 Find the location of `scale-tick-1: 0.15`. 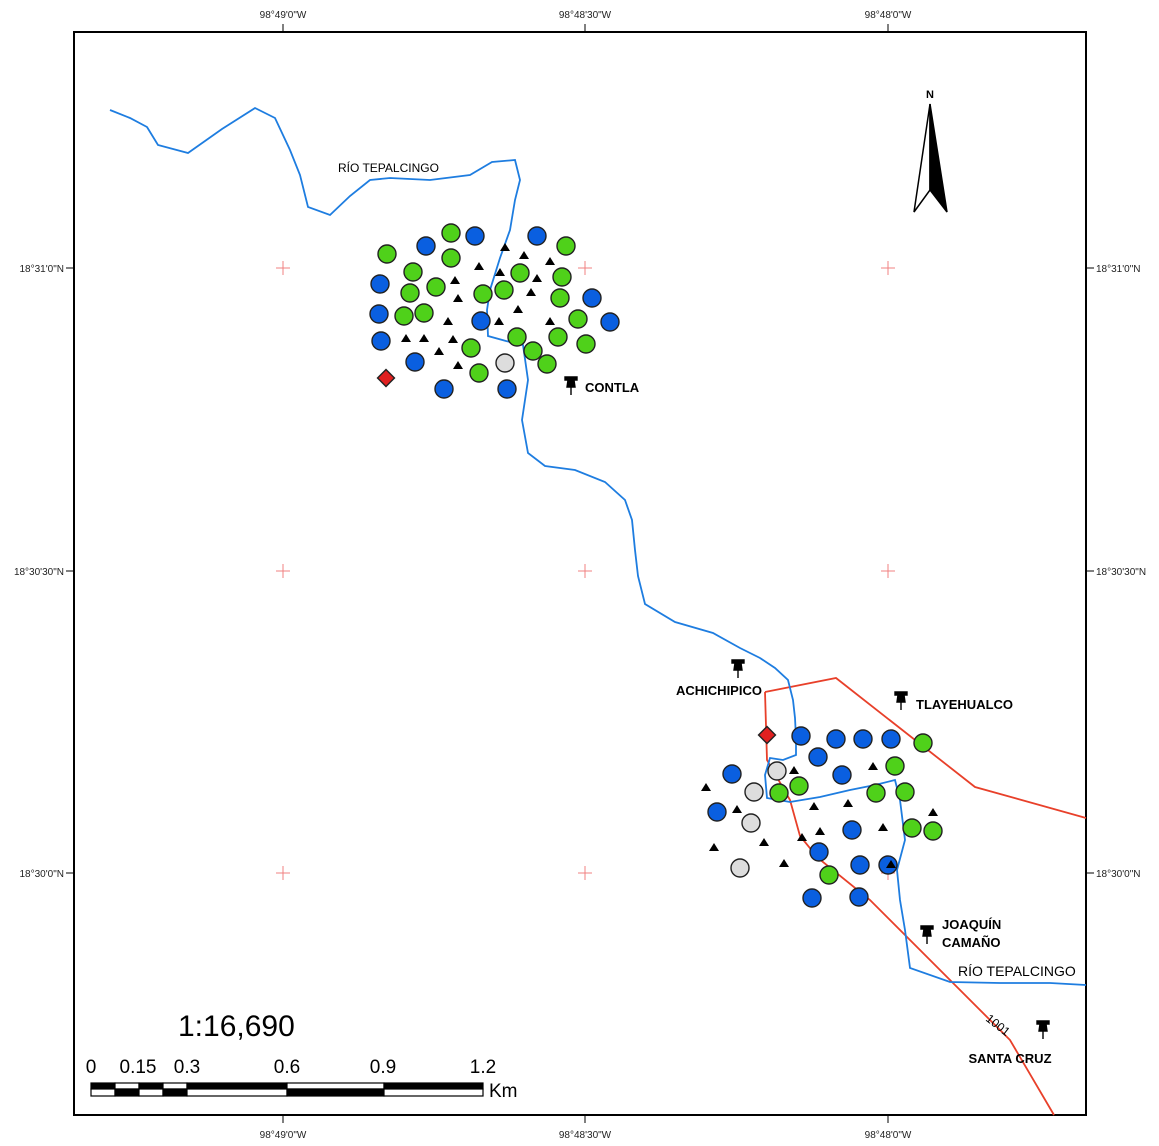

scale-tick-1: 0.15 is located at coordinates (138, 1067).